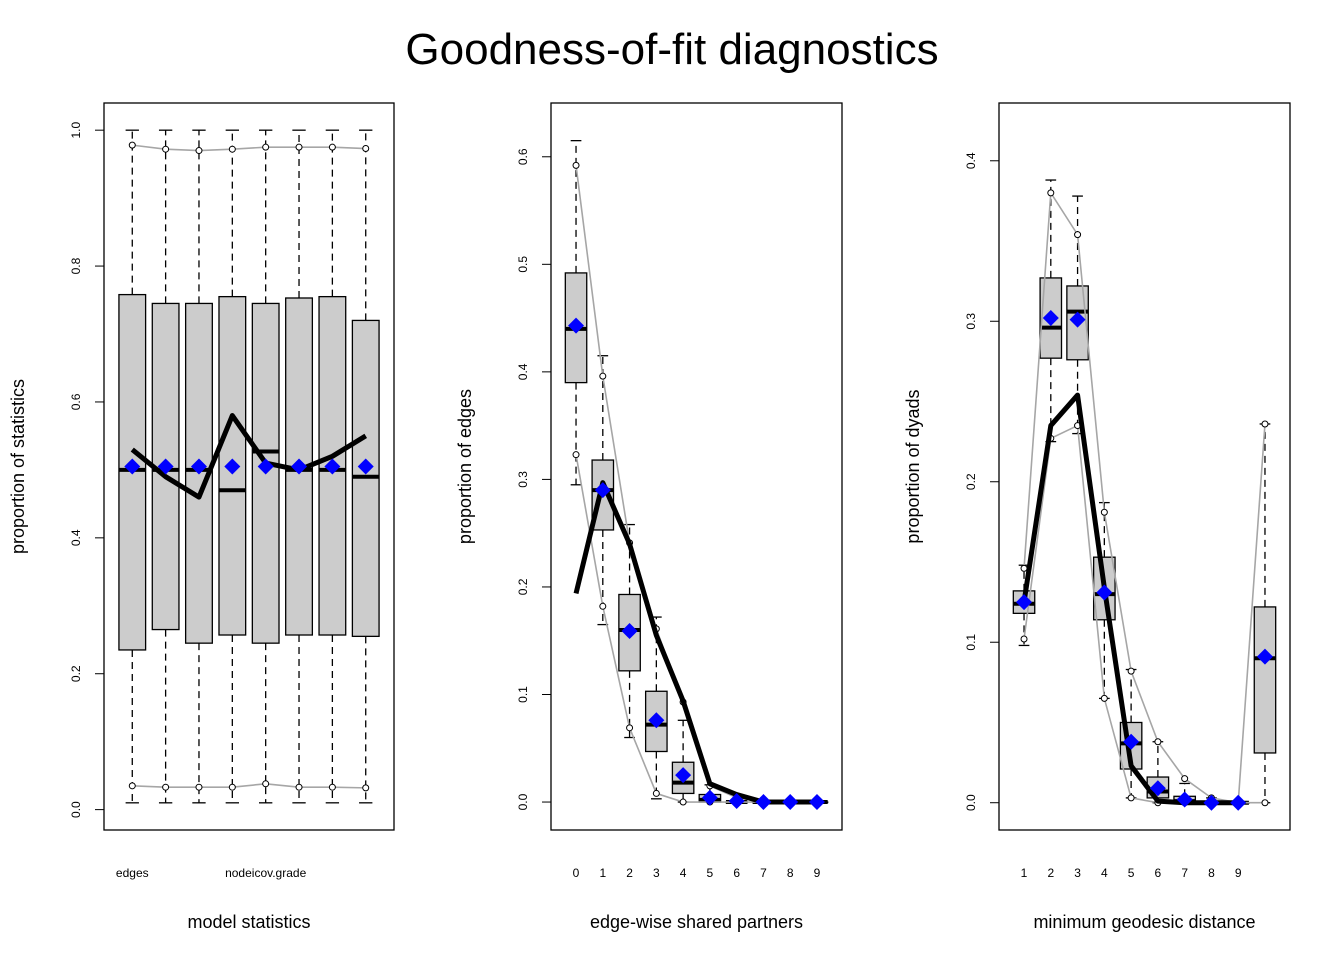  Describe the element at coordinates (710, 873) in the screenshot. I see `x-tick-label: 5` at that location.